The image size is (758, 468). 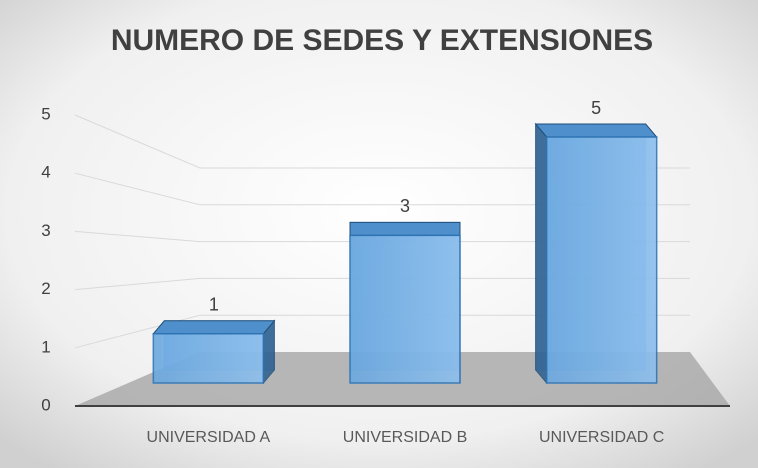 What do you see at coordinates (45, 172) in the screenshot?
I see `y-tick-label: 4` at bounding box center [45, 172].